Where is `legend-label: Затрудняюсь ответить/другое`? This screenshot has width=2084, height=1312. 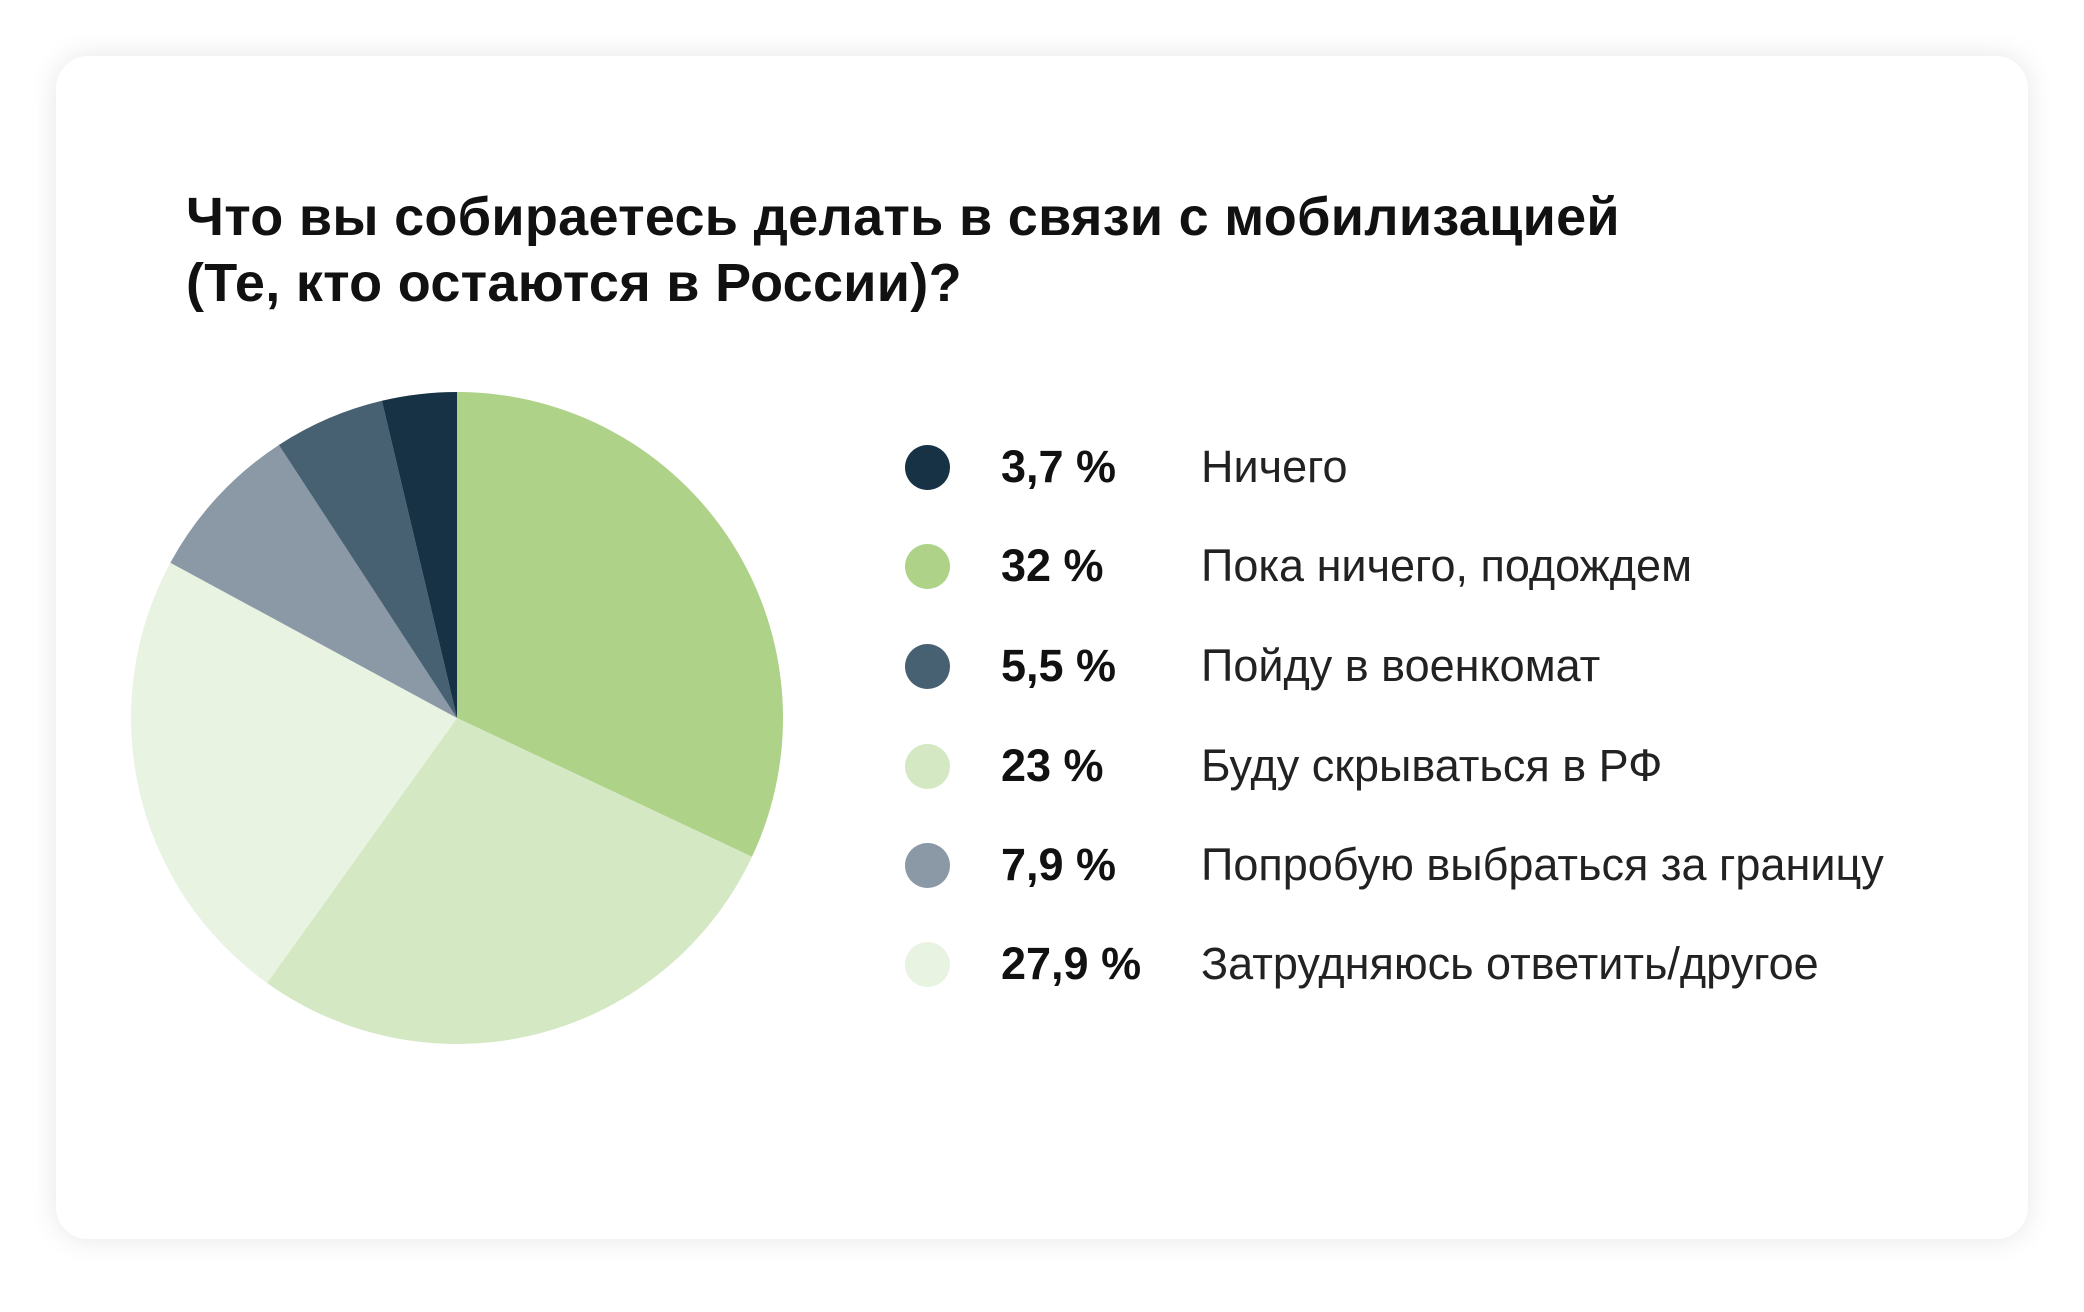 legend-label: Затрудняюсь ответить/другое is located at coordinates (1510, 963).